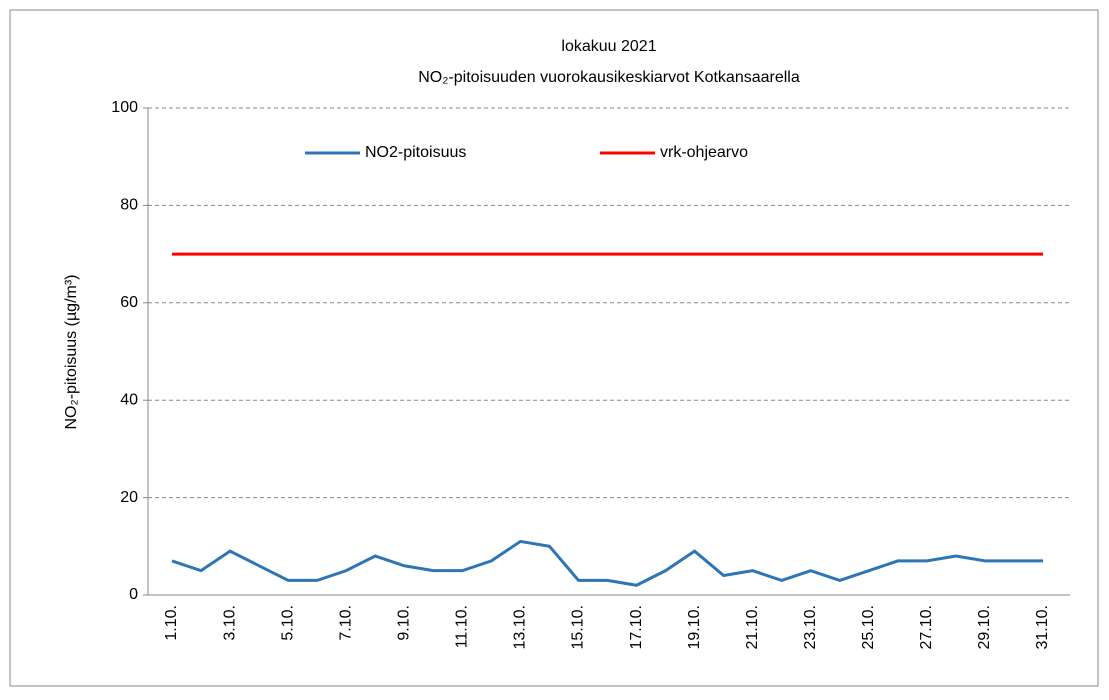 This screenshot has height=700, width=1109. I want to click on y-tick-label: 100, so click(124, 107).